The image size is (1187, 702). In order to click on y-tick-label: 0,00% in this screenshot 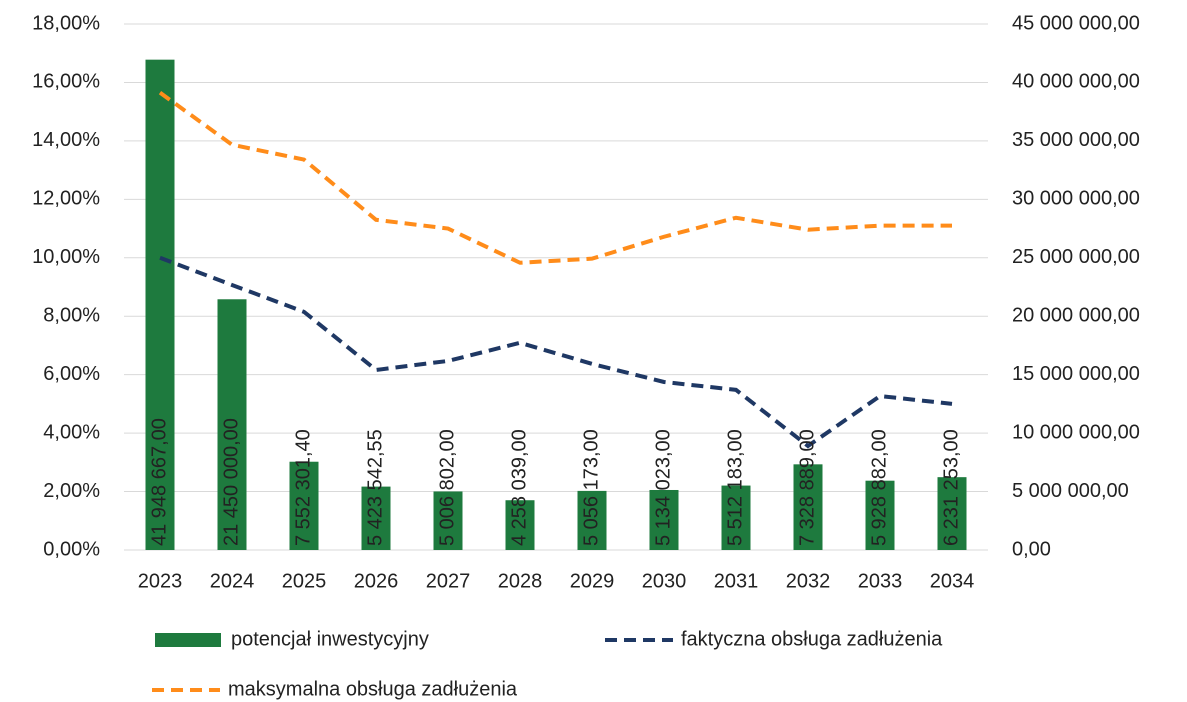, I will do `click(71, 549)`.